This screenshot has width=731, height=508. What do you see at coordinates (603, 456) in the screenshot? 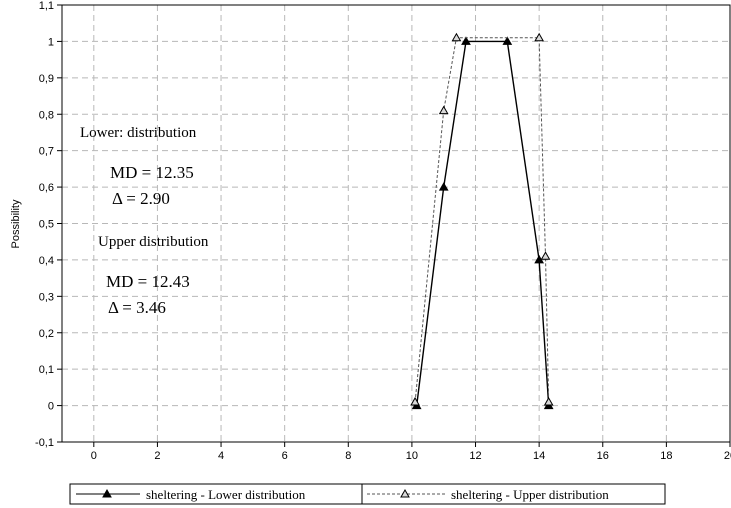
I see `x-tick-label: 16` at bounding box center [603, 456].